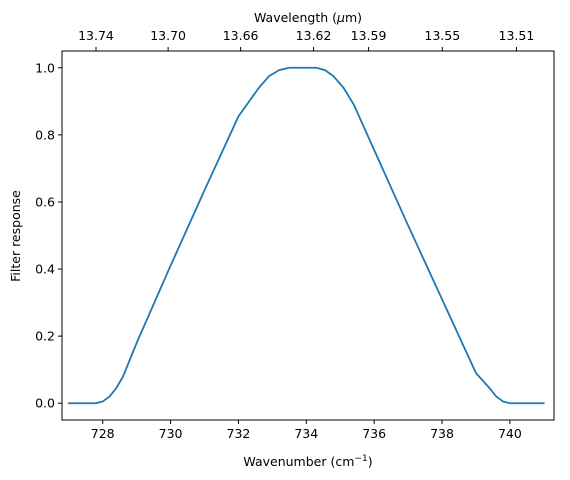  Describe the element at coordinates (308, 17) in the screenshot. I see `top-axis-title: Wavelength (μm)` at that location.